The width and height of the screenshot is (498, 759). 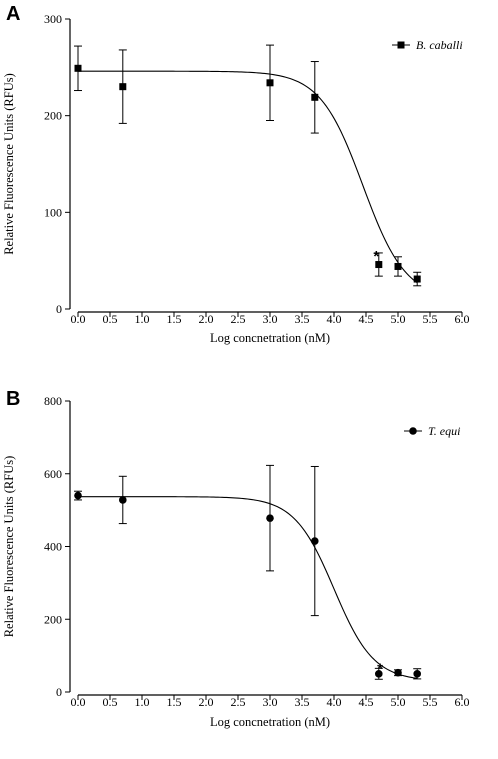 What do you see at coordinates (413, 431) in the screenshot?
I see `legend-marker-circle` at bounding box center [413, 431].